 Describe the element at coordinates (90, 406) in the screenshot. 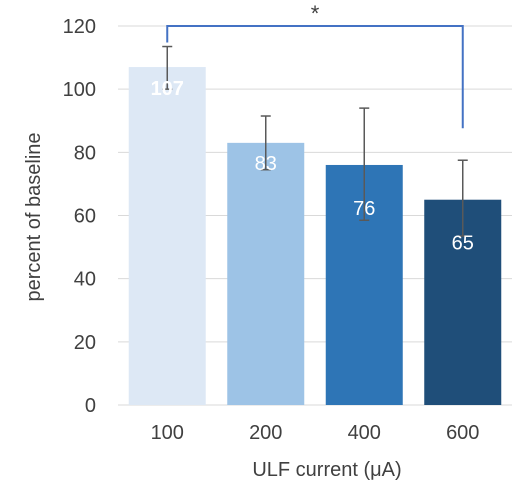

I see `y-tick-label: 0` at that location.